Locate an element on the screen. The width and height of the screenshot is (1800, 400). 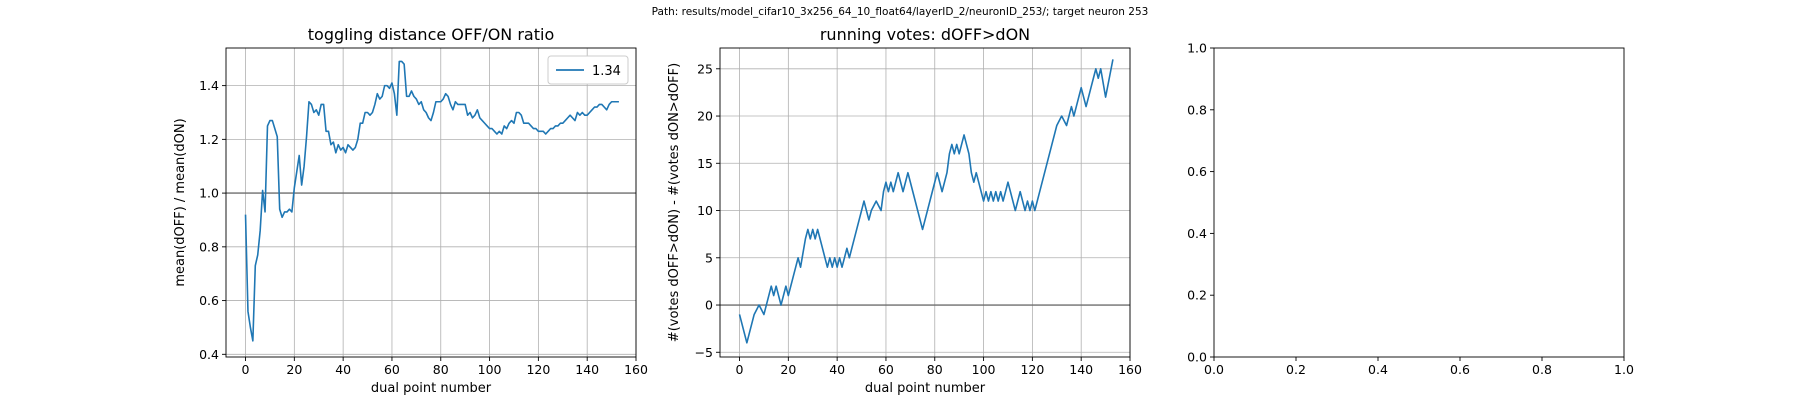
x-tick-label: 0.8 is located at coordinates (1542, 369).